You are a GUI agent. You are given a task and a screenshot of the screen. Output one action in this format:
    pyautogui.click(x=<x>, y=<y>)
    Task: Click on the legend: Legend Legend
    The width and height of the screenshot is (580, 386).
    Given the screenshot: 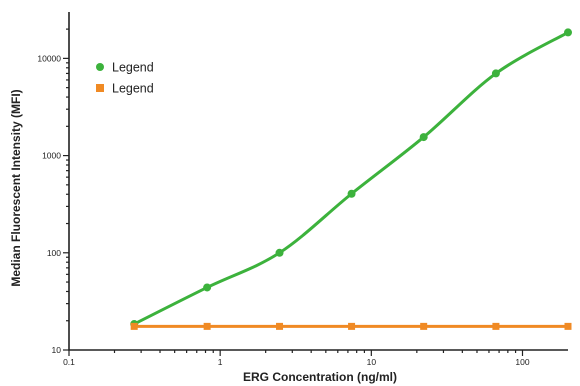 What is the action you would take?
    pyautogui.click(x=125, y=78)
    